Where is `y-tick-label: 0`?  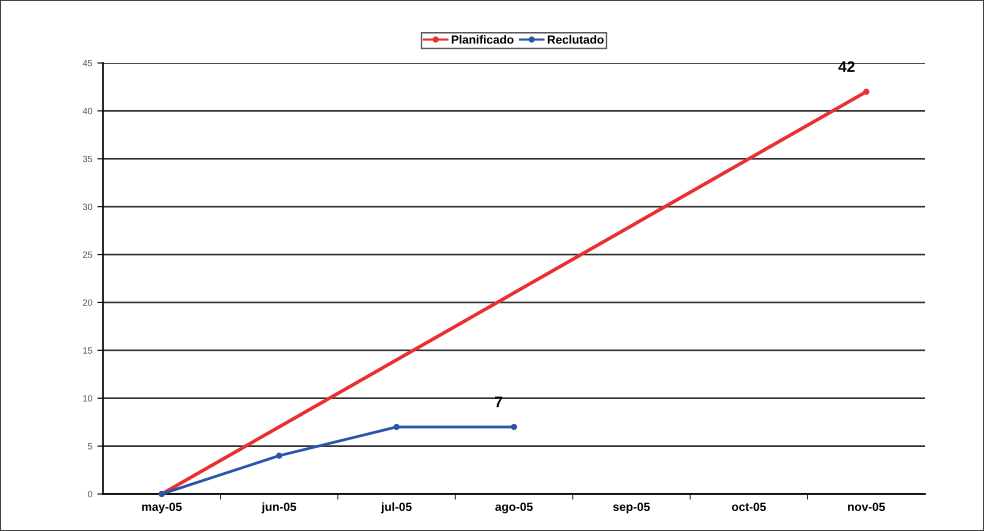 y-tick-label: 0 is located at coordinates (90, 494).